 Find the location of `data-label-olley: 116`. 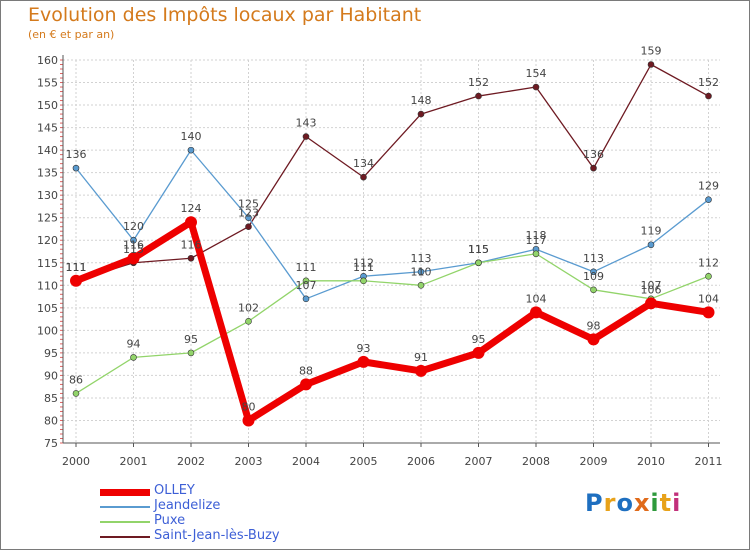

data-label-olley: 116 is located at coordinates (133, 244).